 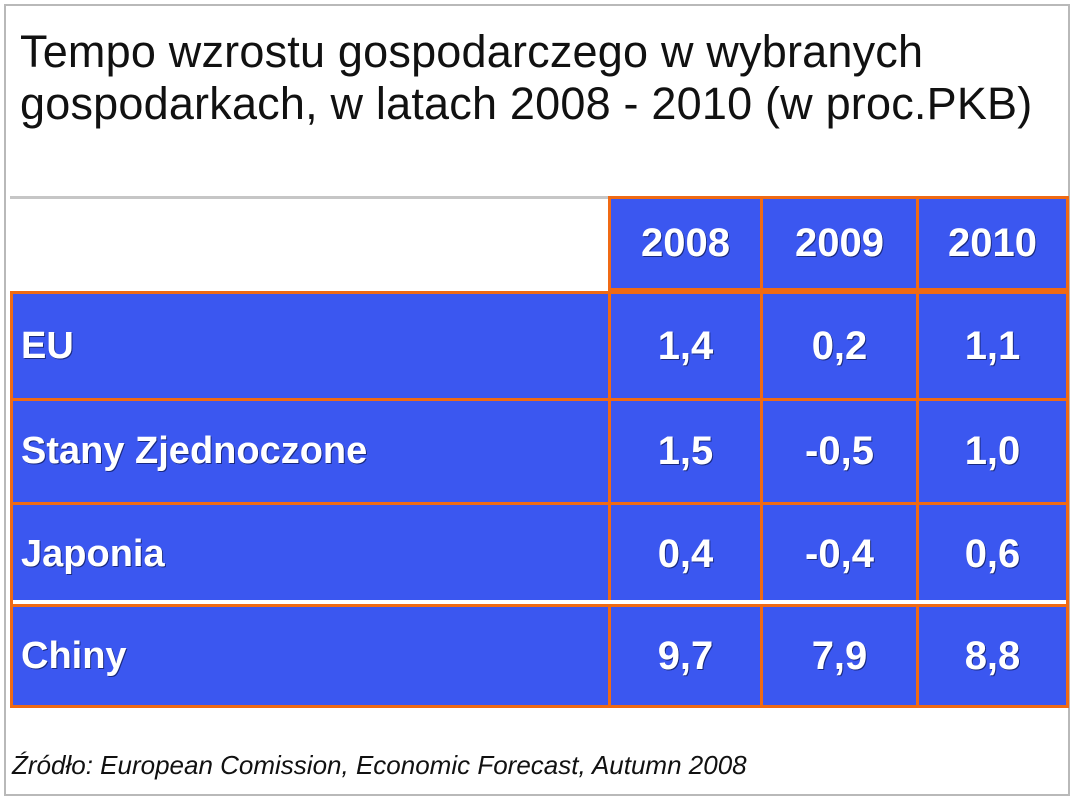 I want to click on table-cell: 0,2, so click(x=839, y=346).